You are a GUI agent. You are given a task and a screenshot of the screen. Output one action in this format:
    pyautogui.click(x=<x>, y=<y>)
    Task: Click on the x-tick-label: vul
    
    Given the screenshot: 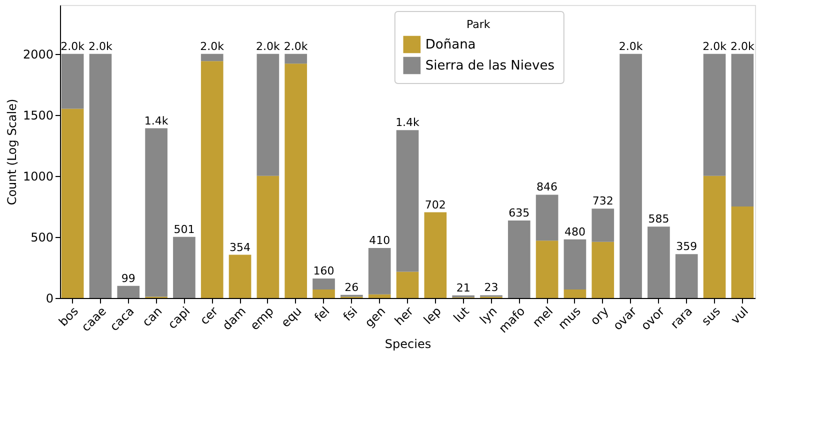 What is the action you would take?
    pyautogui.click(x=739, y=315)
    